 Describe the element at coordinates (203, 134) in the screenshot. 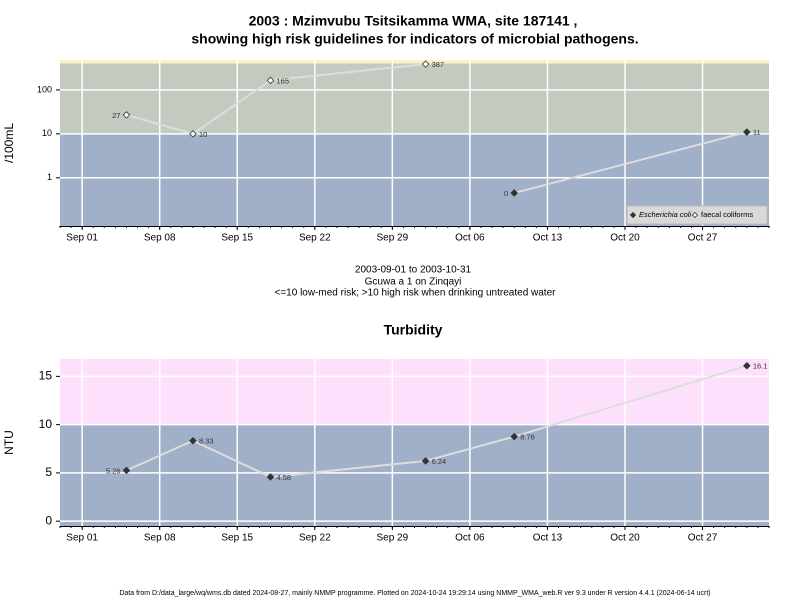

I see `data-label: 10` at that location.